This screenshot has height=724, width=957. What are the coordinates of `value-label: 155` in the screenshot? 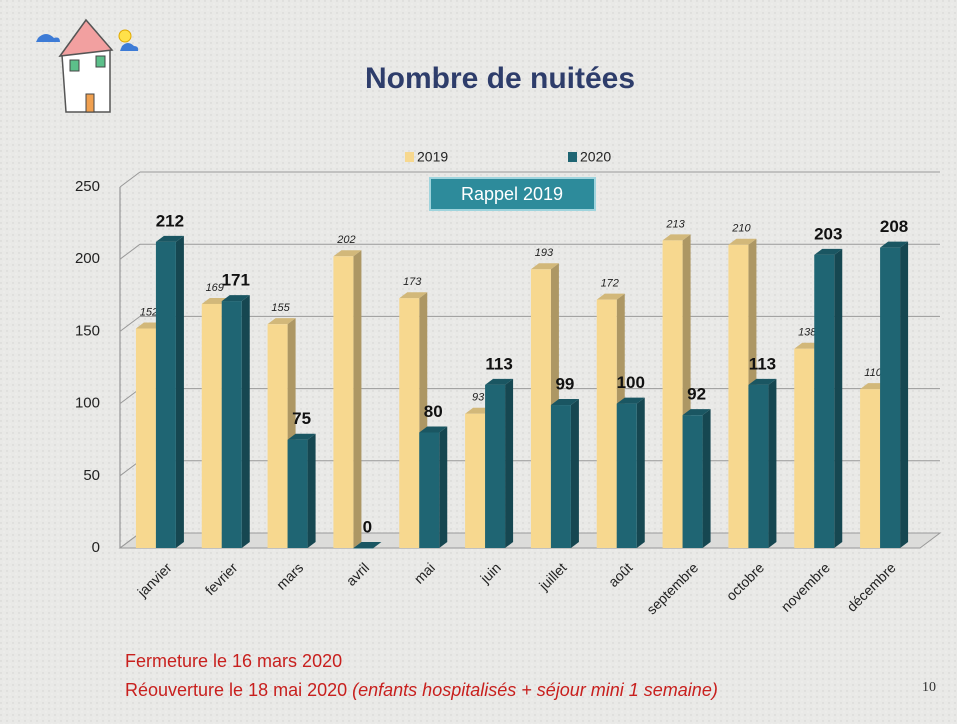 It's located at (280, 308).